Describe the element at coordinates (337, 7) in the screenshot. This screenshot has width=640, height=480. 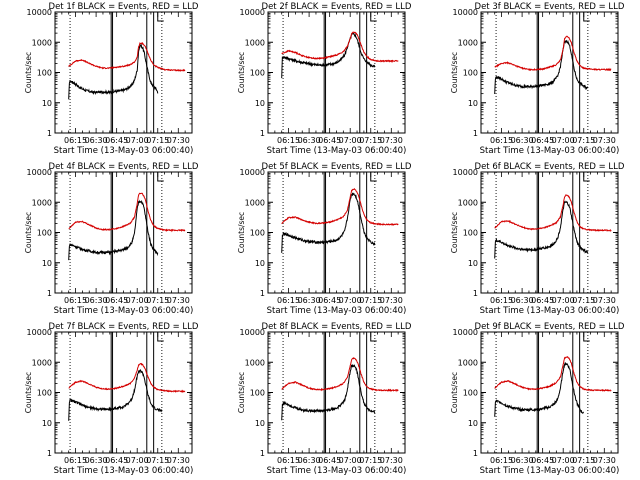
I see `panel-title: Det 2f BLACK = Events, RED = LLD` at that location.